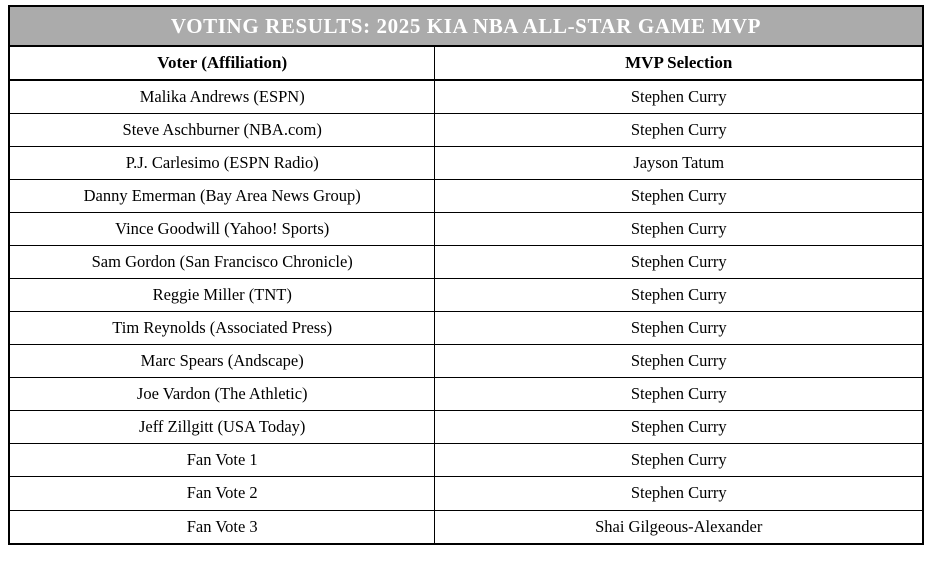 This screenshot has height=562, width=937. I want to click on column-header-row: Voter (Affiliation) MVP Selection, so click(466, 63).